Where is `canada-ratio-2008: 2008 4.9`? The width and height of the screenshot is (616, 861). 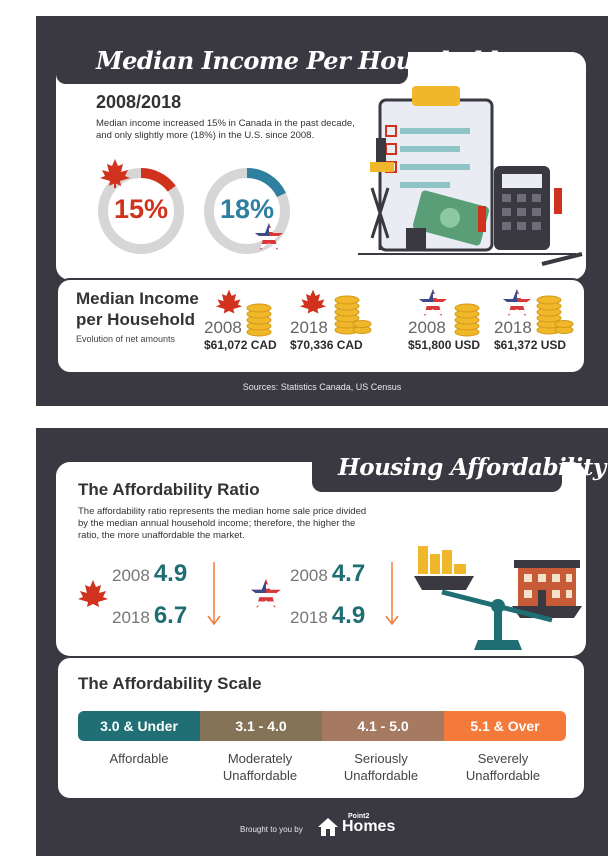 canada-ratio-2008: 2008 4.9 is located at coordinates (149, 574).